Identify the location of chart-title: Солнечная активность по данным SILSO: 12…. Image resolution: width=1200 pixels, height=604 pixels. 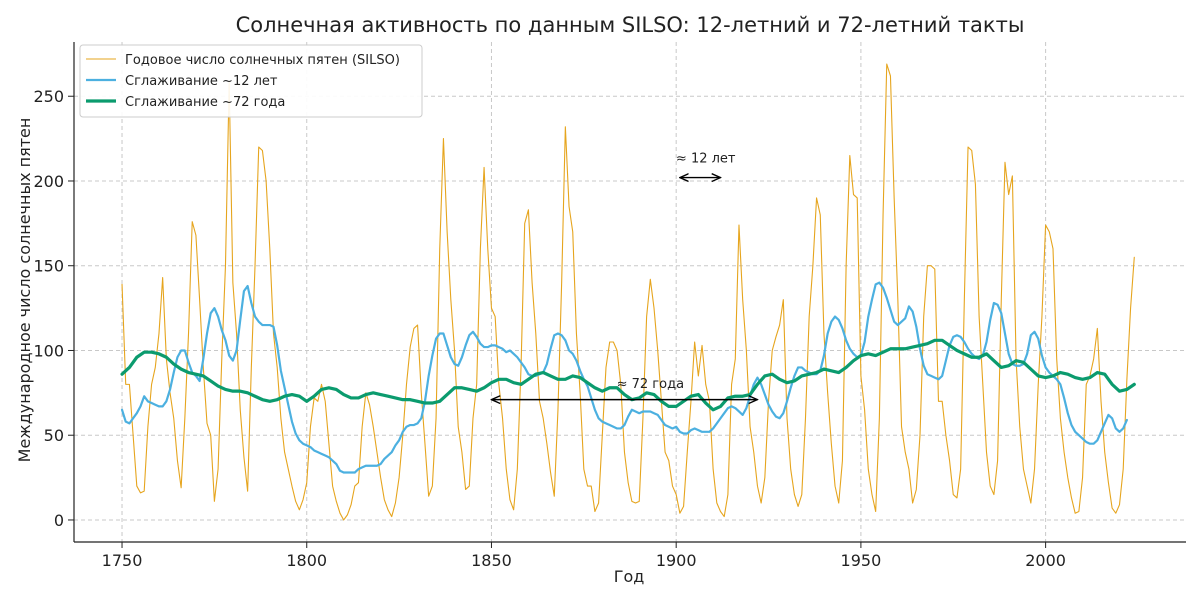
(630, 25).